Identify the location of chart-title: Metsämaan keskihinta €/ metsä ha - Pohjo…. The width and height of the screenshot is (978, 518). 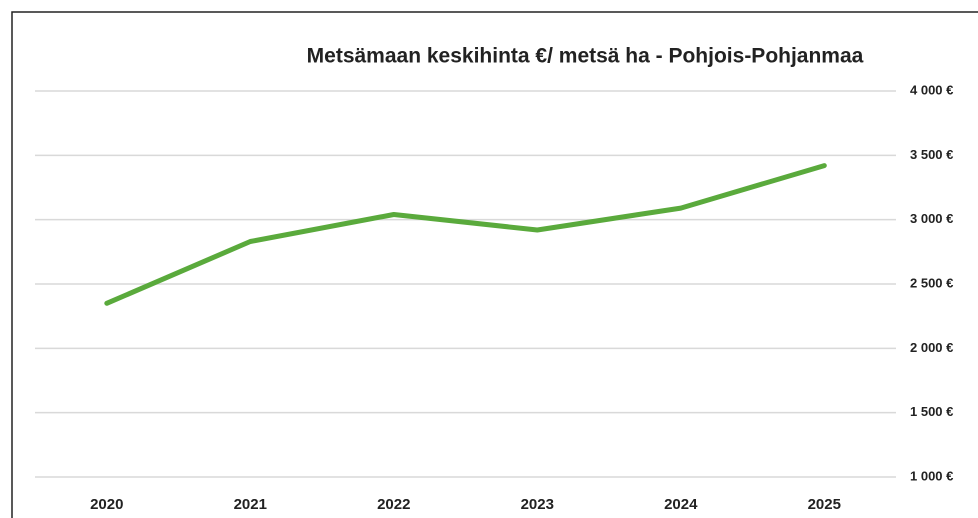
(585, 56).